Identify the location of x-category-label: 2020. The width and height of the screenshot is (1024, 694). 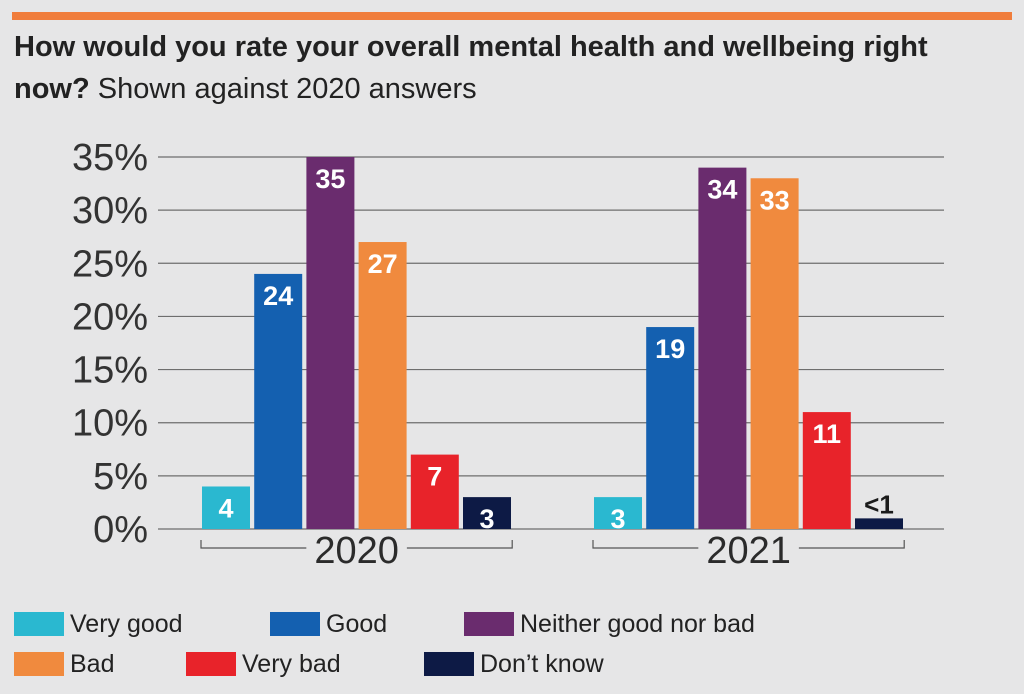
(356, 551).